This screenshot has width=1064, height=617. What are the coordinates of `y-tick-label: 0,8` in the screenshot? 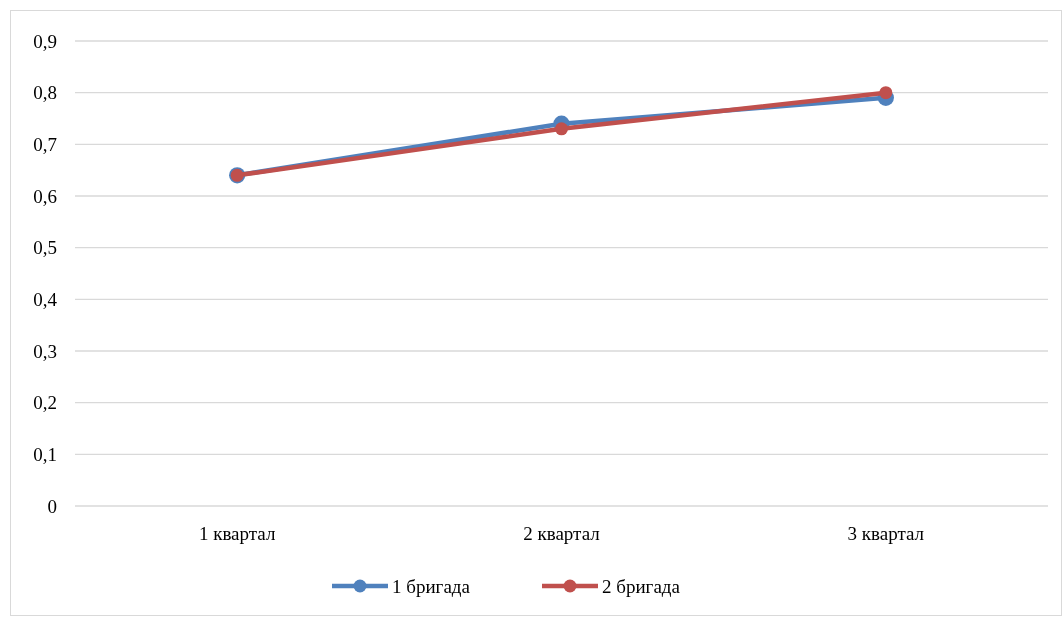 It's located at (45, 93).